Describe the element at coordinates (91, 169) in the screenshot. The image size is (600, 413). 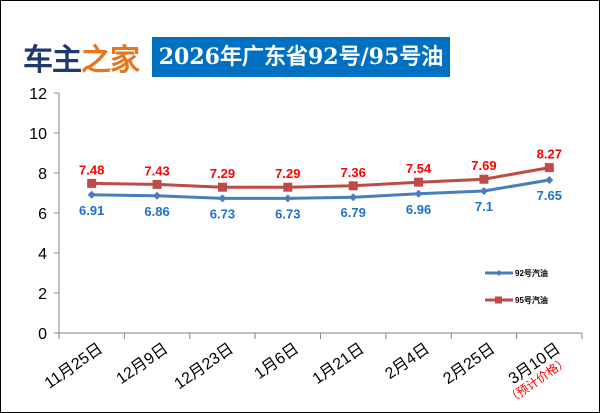
I see `data-label: 7.48` at that location.